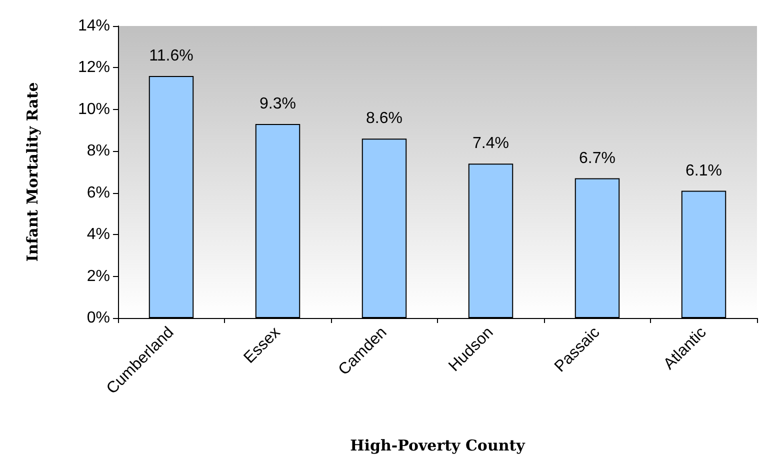 This screenshot has width=767, height=472. What do you see at coordinates (438, 445) in the screenshot?
I see `x-axis-title: High-Poverty County` at bounding box center [438, 445].